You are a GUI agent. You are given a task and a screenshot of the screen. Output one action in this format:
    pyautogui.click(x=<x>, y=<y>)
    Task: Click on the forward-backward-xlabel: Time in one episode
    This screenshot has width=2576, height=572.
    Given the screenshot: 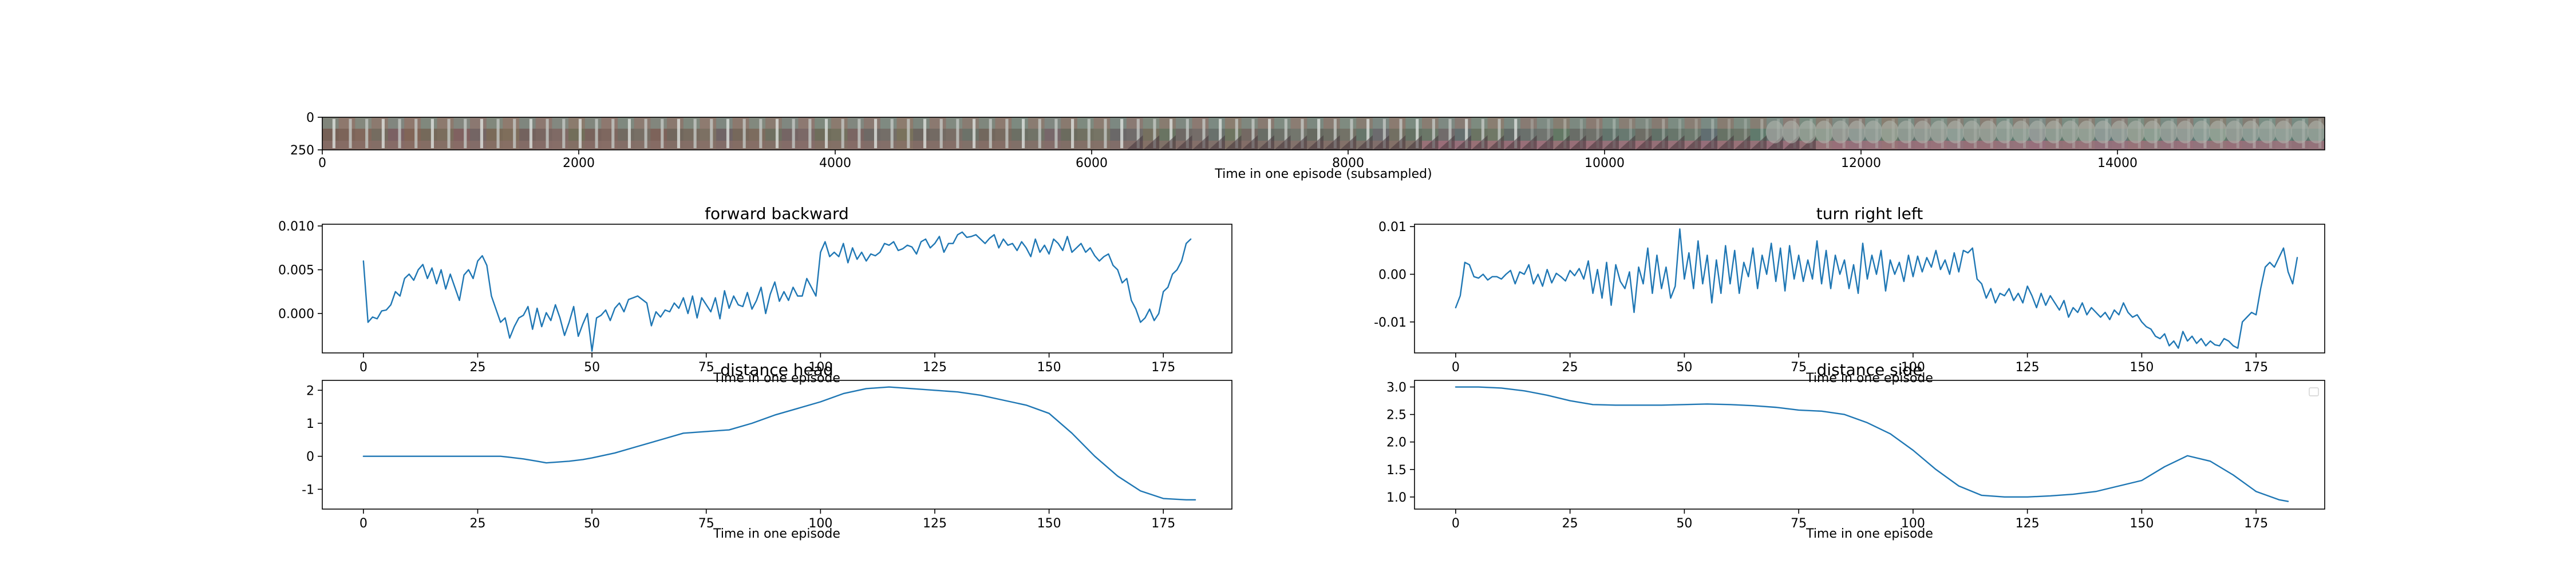 What is the action you would take?
    pyautogui.click(x=776, y=378)
    